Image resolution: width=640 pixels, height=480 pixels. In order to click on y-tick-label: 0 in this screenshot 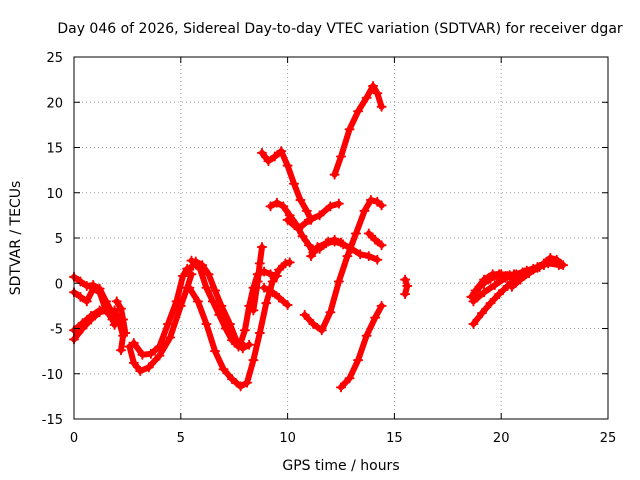, I will do `click(59, 284)`.